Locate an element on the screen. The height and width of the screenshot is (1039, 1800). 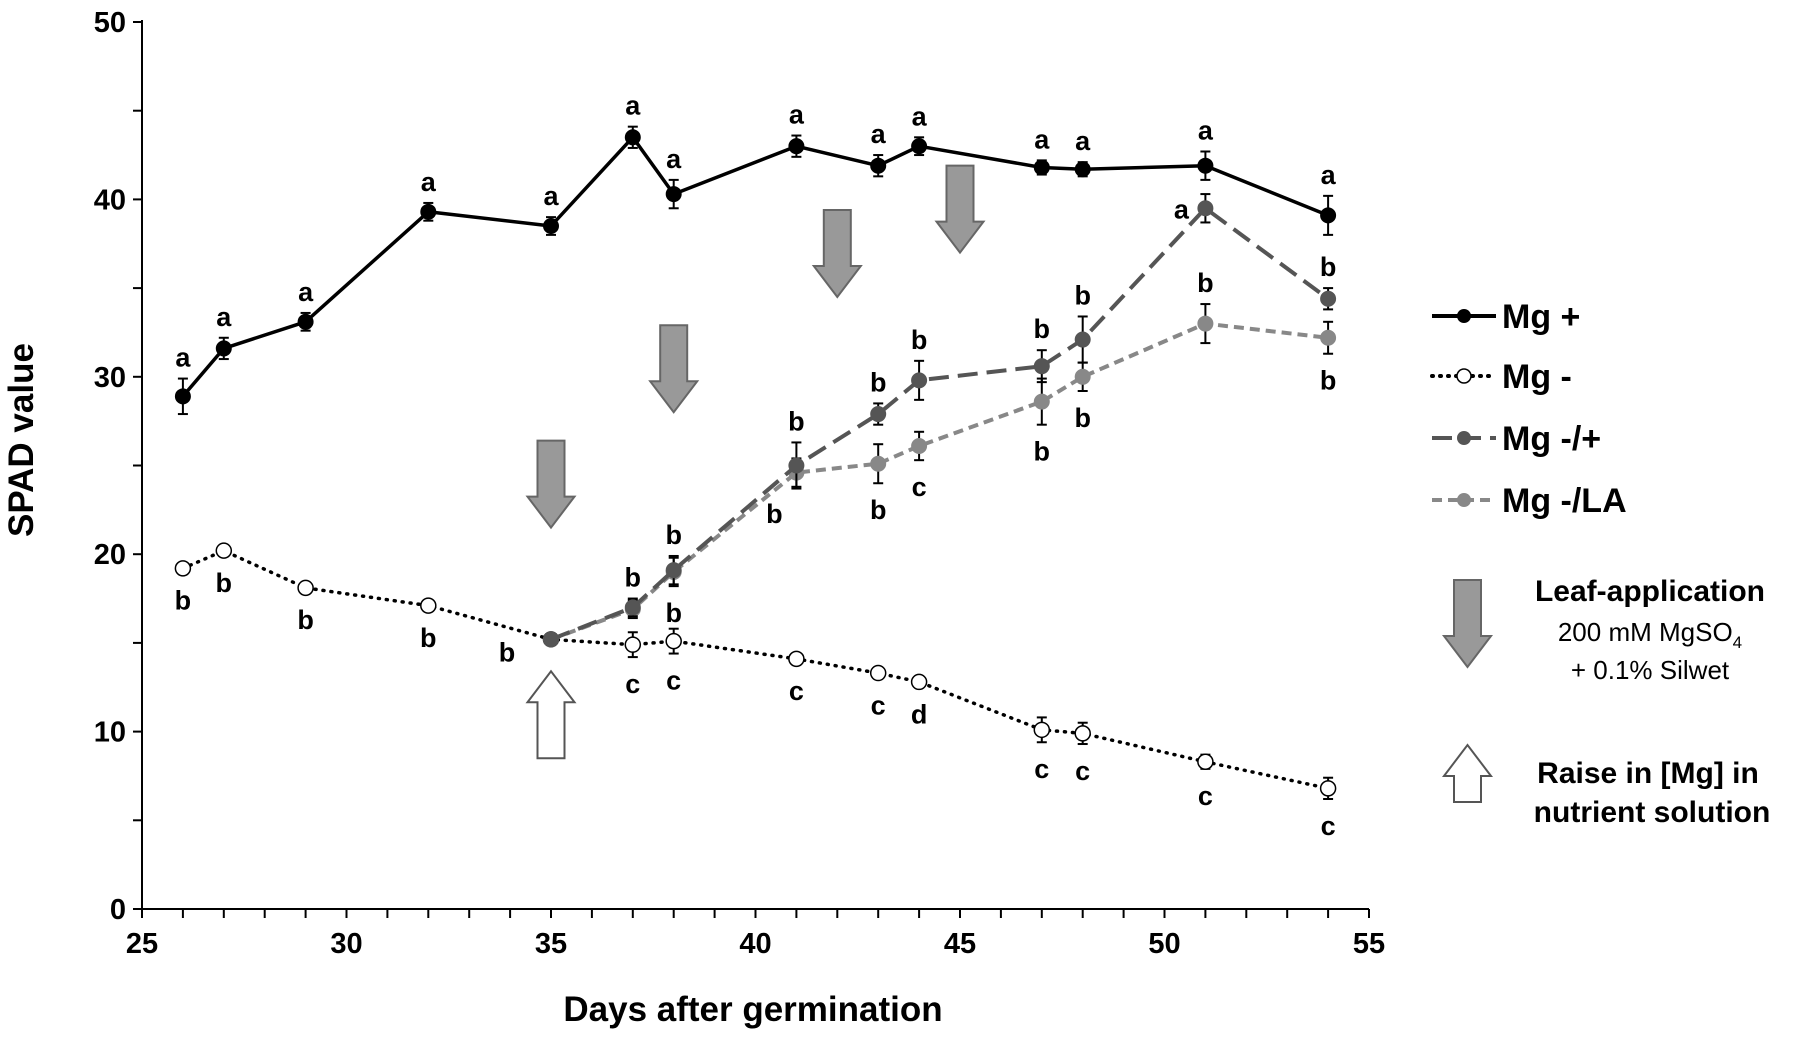
series-4-line is located at coordinates (939, 481).